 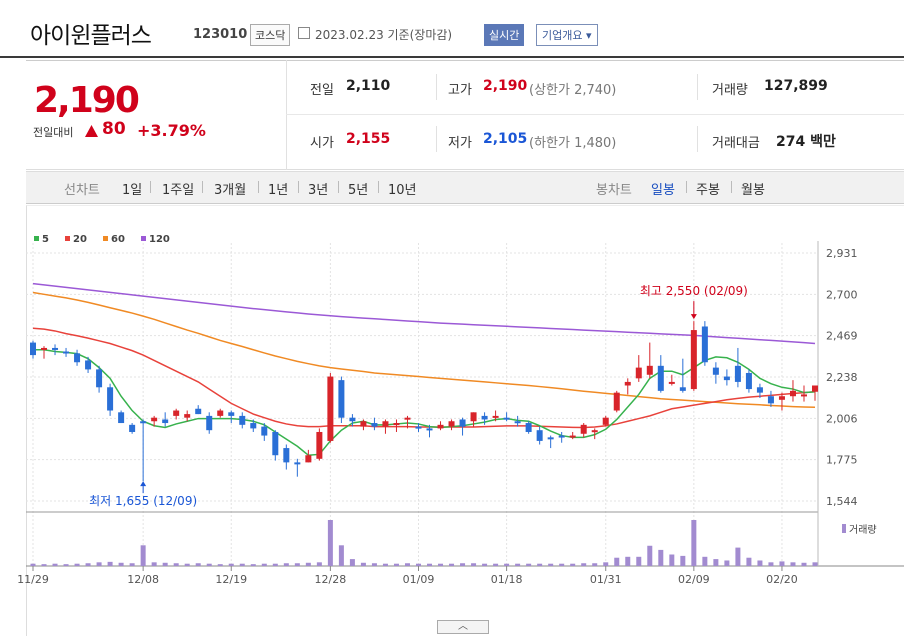 I want to click on realtime-button: 실시간, so click(x=504, y=35).